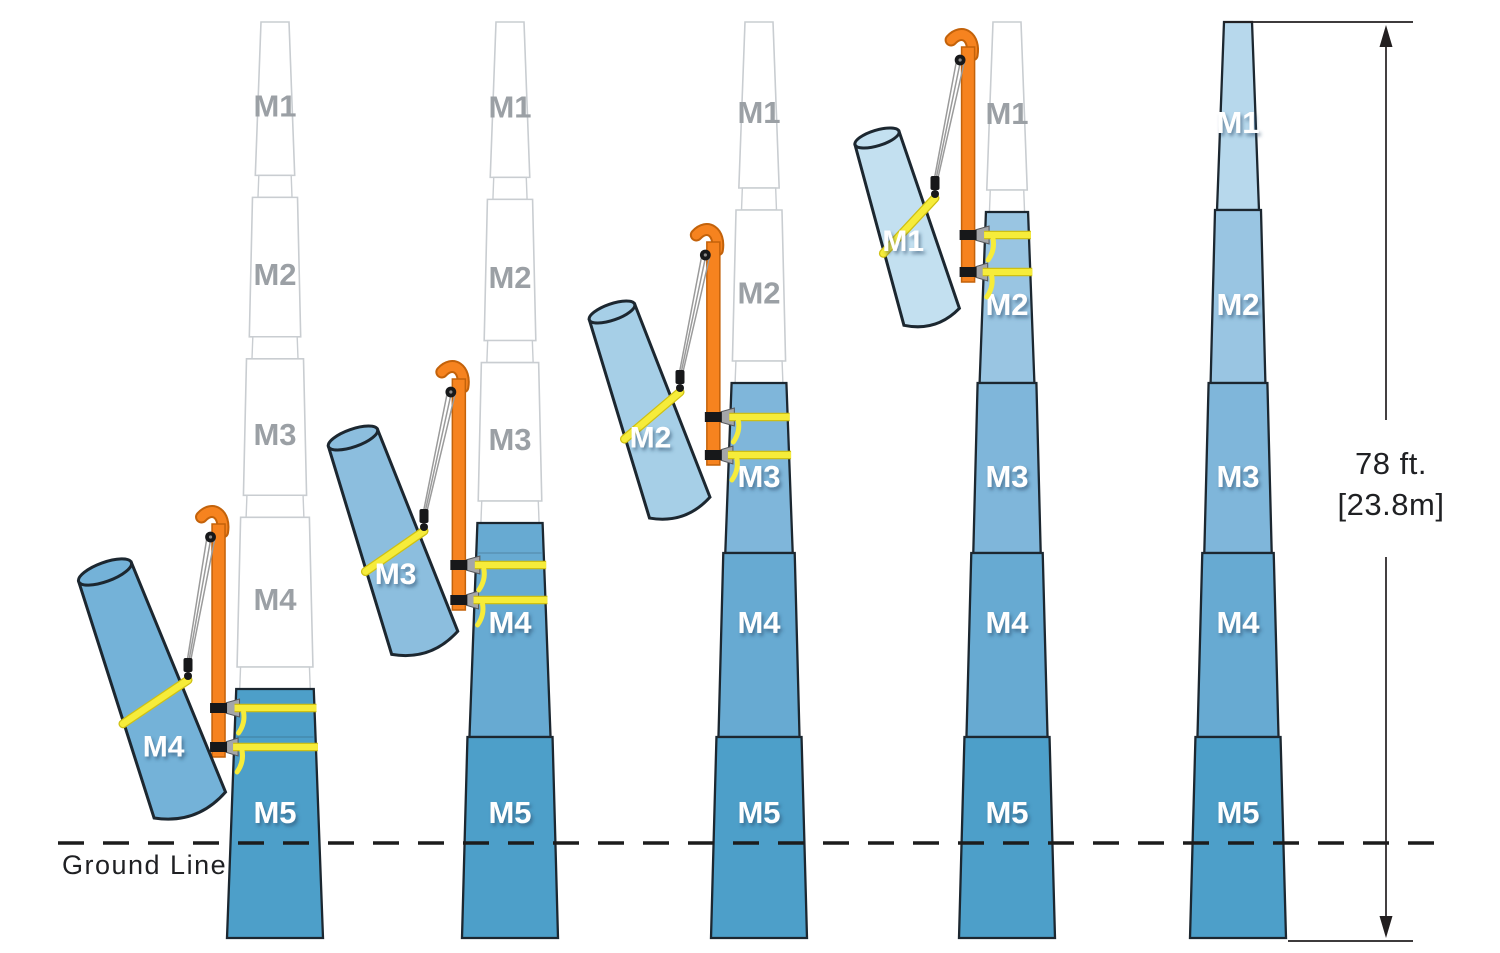 This screenshot has height=953, width=1500. I want to click on stage-4-gin-pole, so click(968, 164).